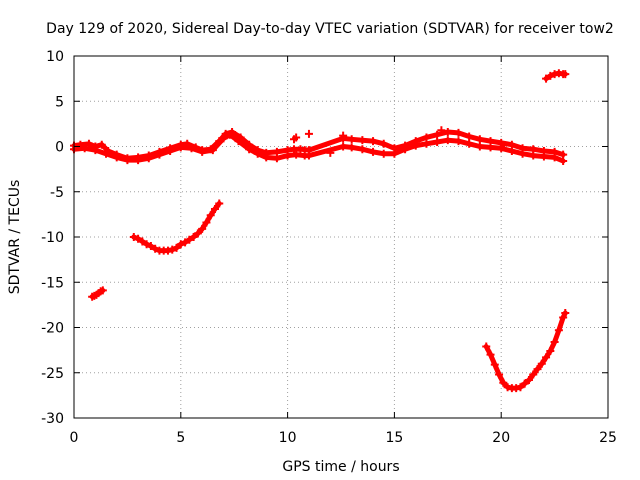  What do you see at coordinates (176, 227) in the screenshot?
I see `series-arc-dip-morning` at bounding box center [176, 227].